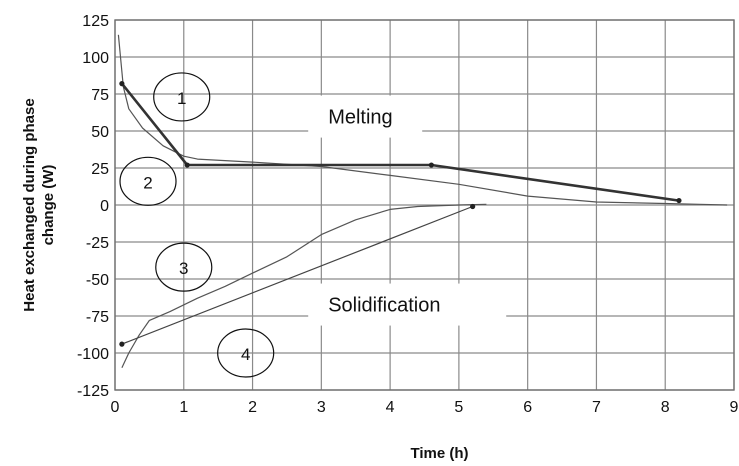 This screenshot has height=466, width=739. What do you see at coordinates (384, 306) in the screenshot?
I see `annotation-label: Solidification` at bounding box center [384, 306].